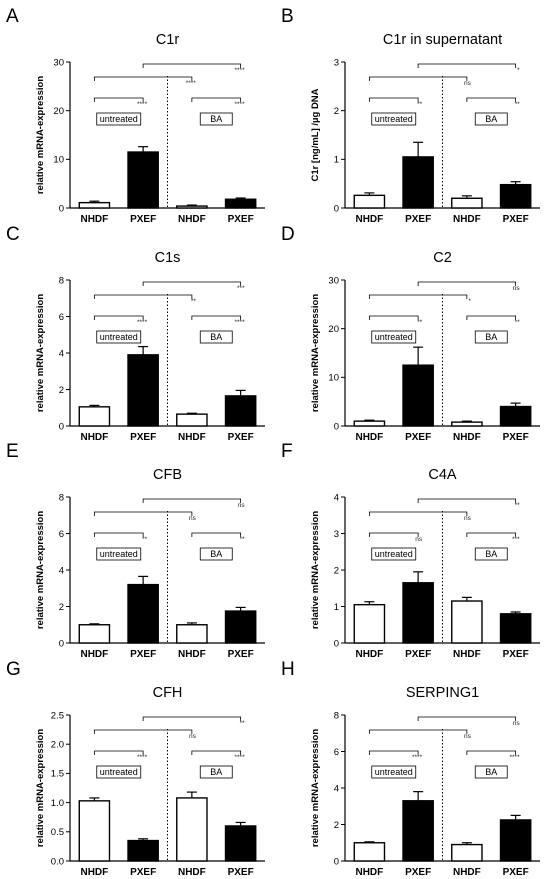 The width and height of the screenshot is (550, 879). What do you see at coordinates (518, 70) in the screenshot?
I see `significance-label: *` at bounding box center [518, 70].